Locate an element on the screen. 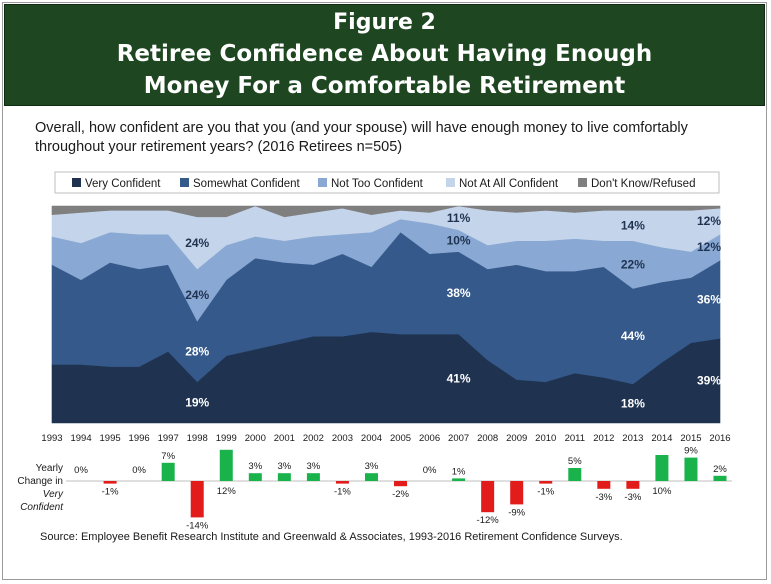 The width and height of the screenshot is (771, 584). legend-label-not-too-confident: Not Too Confident is located at coordinates (377, 184).